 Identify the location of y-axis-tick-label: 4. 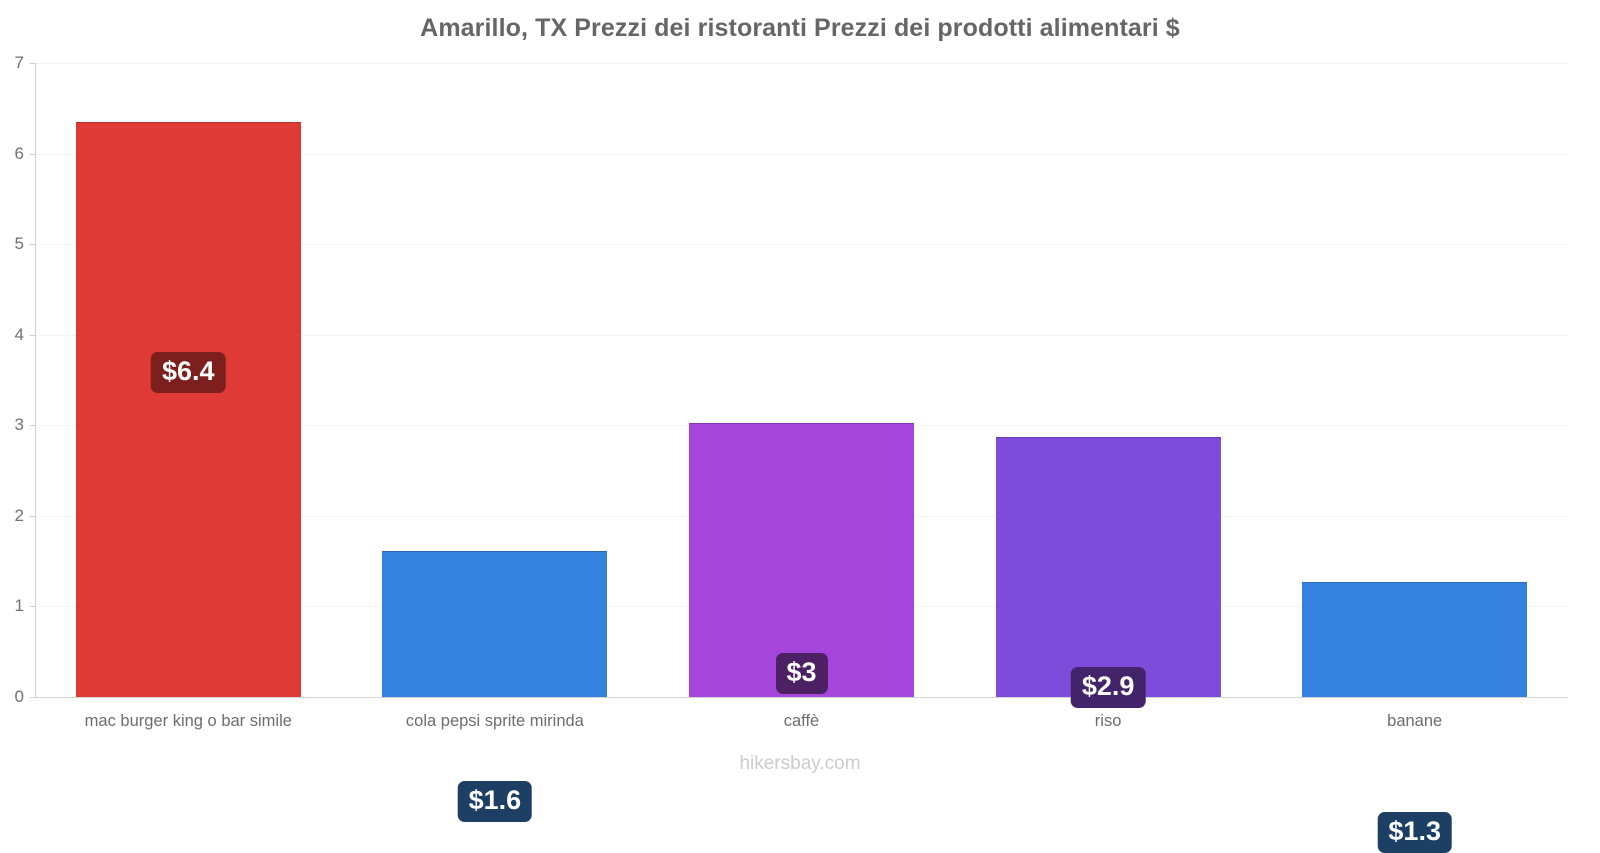
(19, 334).